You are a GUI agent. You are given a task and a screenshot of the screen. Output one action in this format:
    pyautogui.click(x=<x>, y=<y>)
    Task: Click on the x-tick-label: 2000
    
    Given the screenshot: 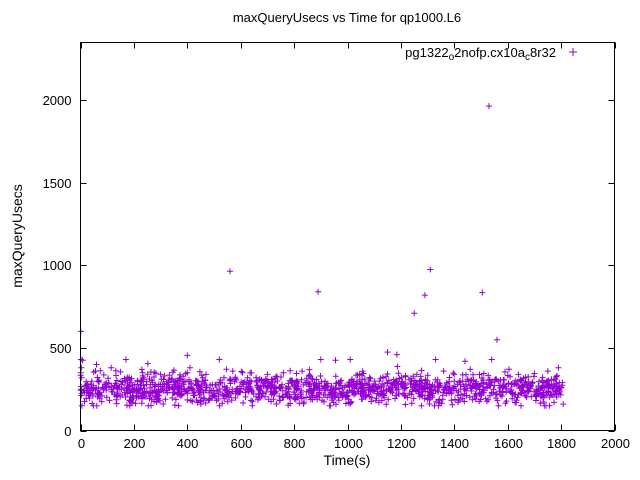 What is the action you would take?
    pyautogui.click(x=615, y=443)
    